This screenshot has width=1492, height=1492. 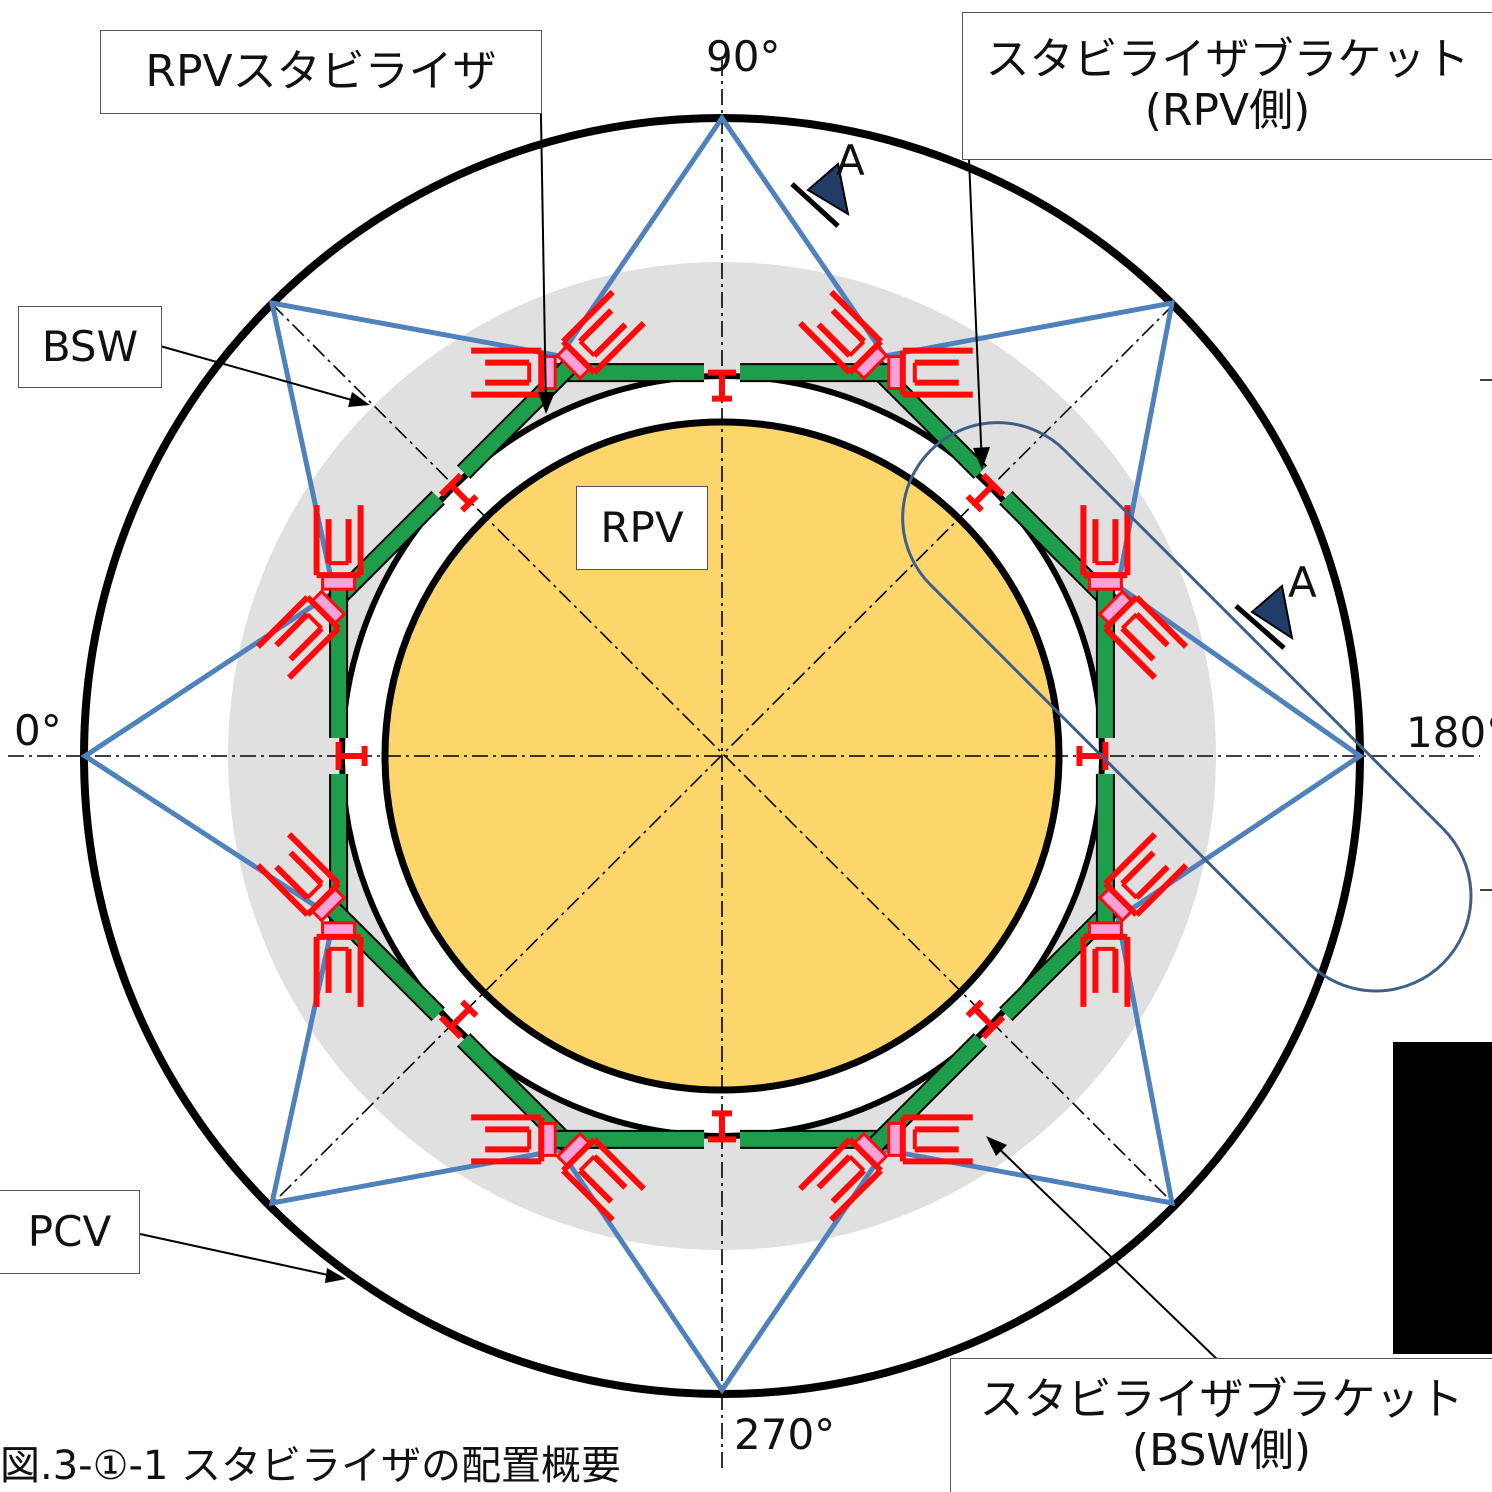 I want to click on label-pcv: PCV, so click(x=70, y=1232).